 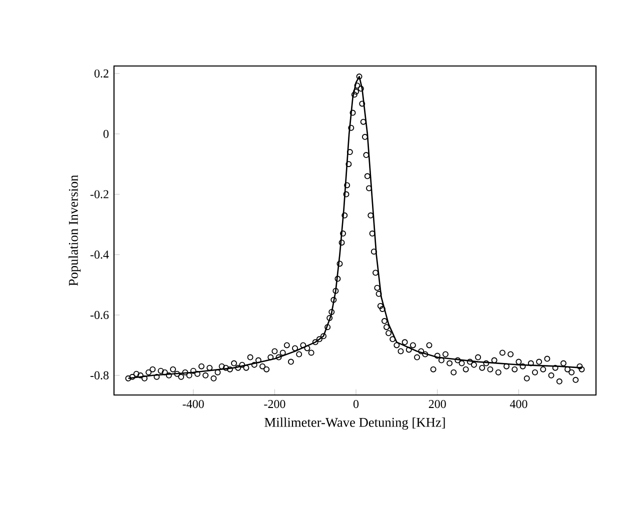 I want to click on y-tick-label: -0.4, so click(x=99, y=254).